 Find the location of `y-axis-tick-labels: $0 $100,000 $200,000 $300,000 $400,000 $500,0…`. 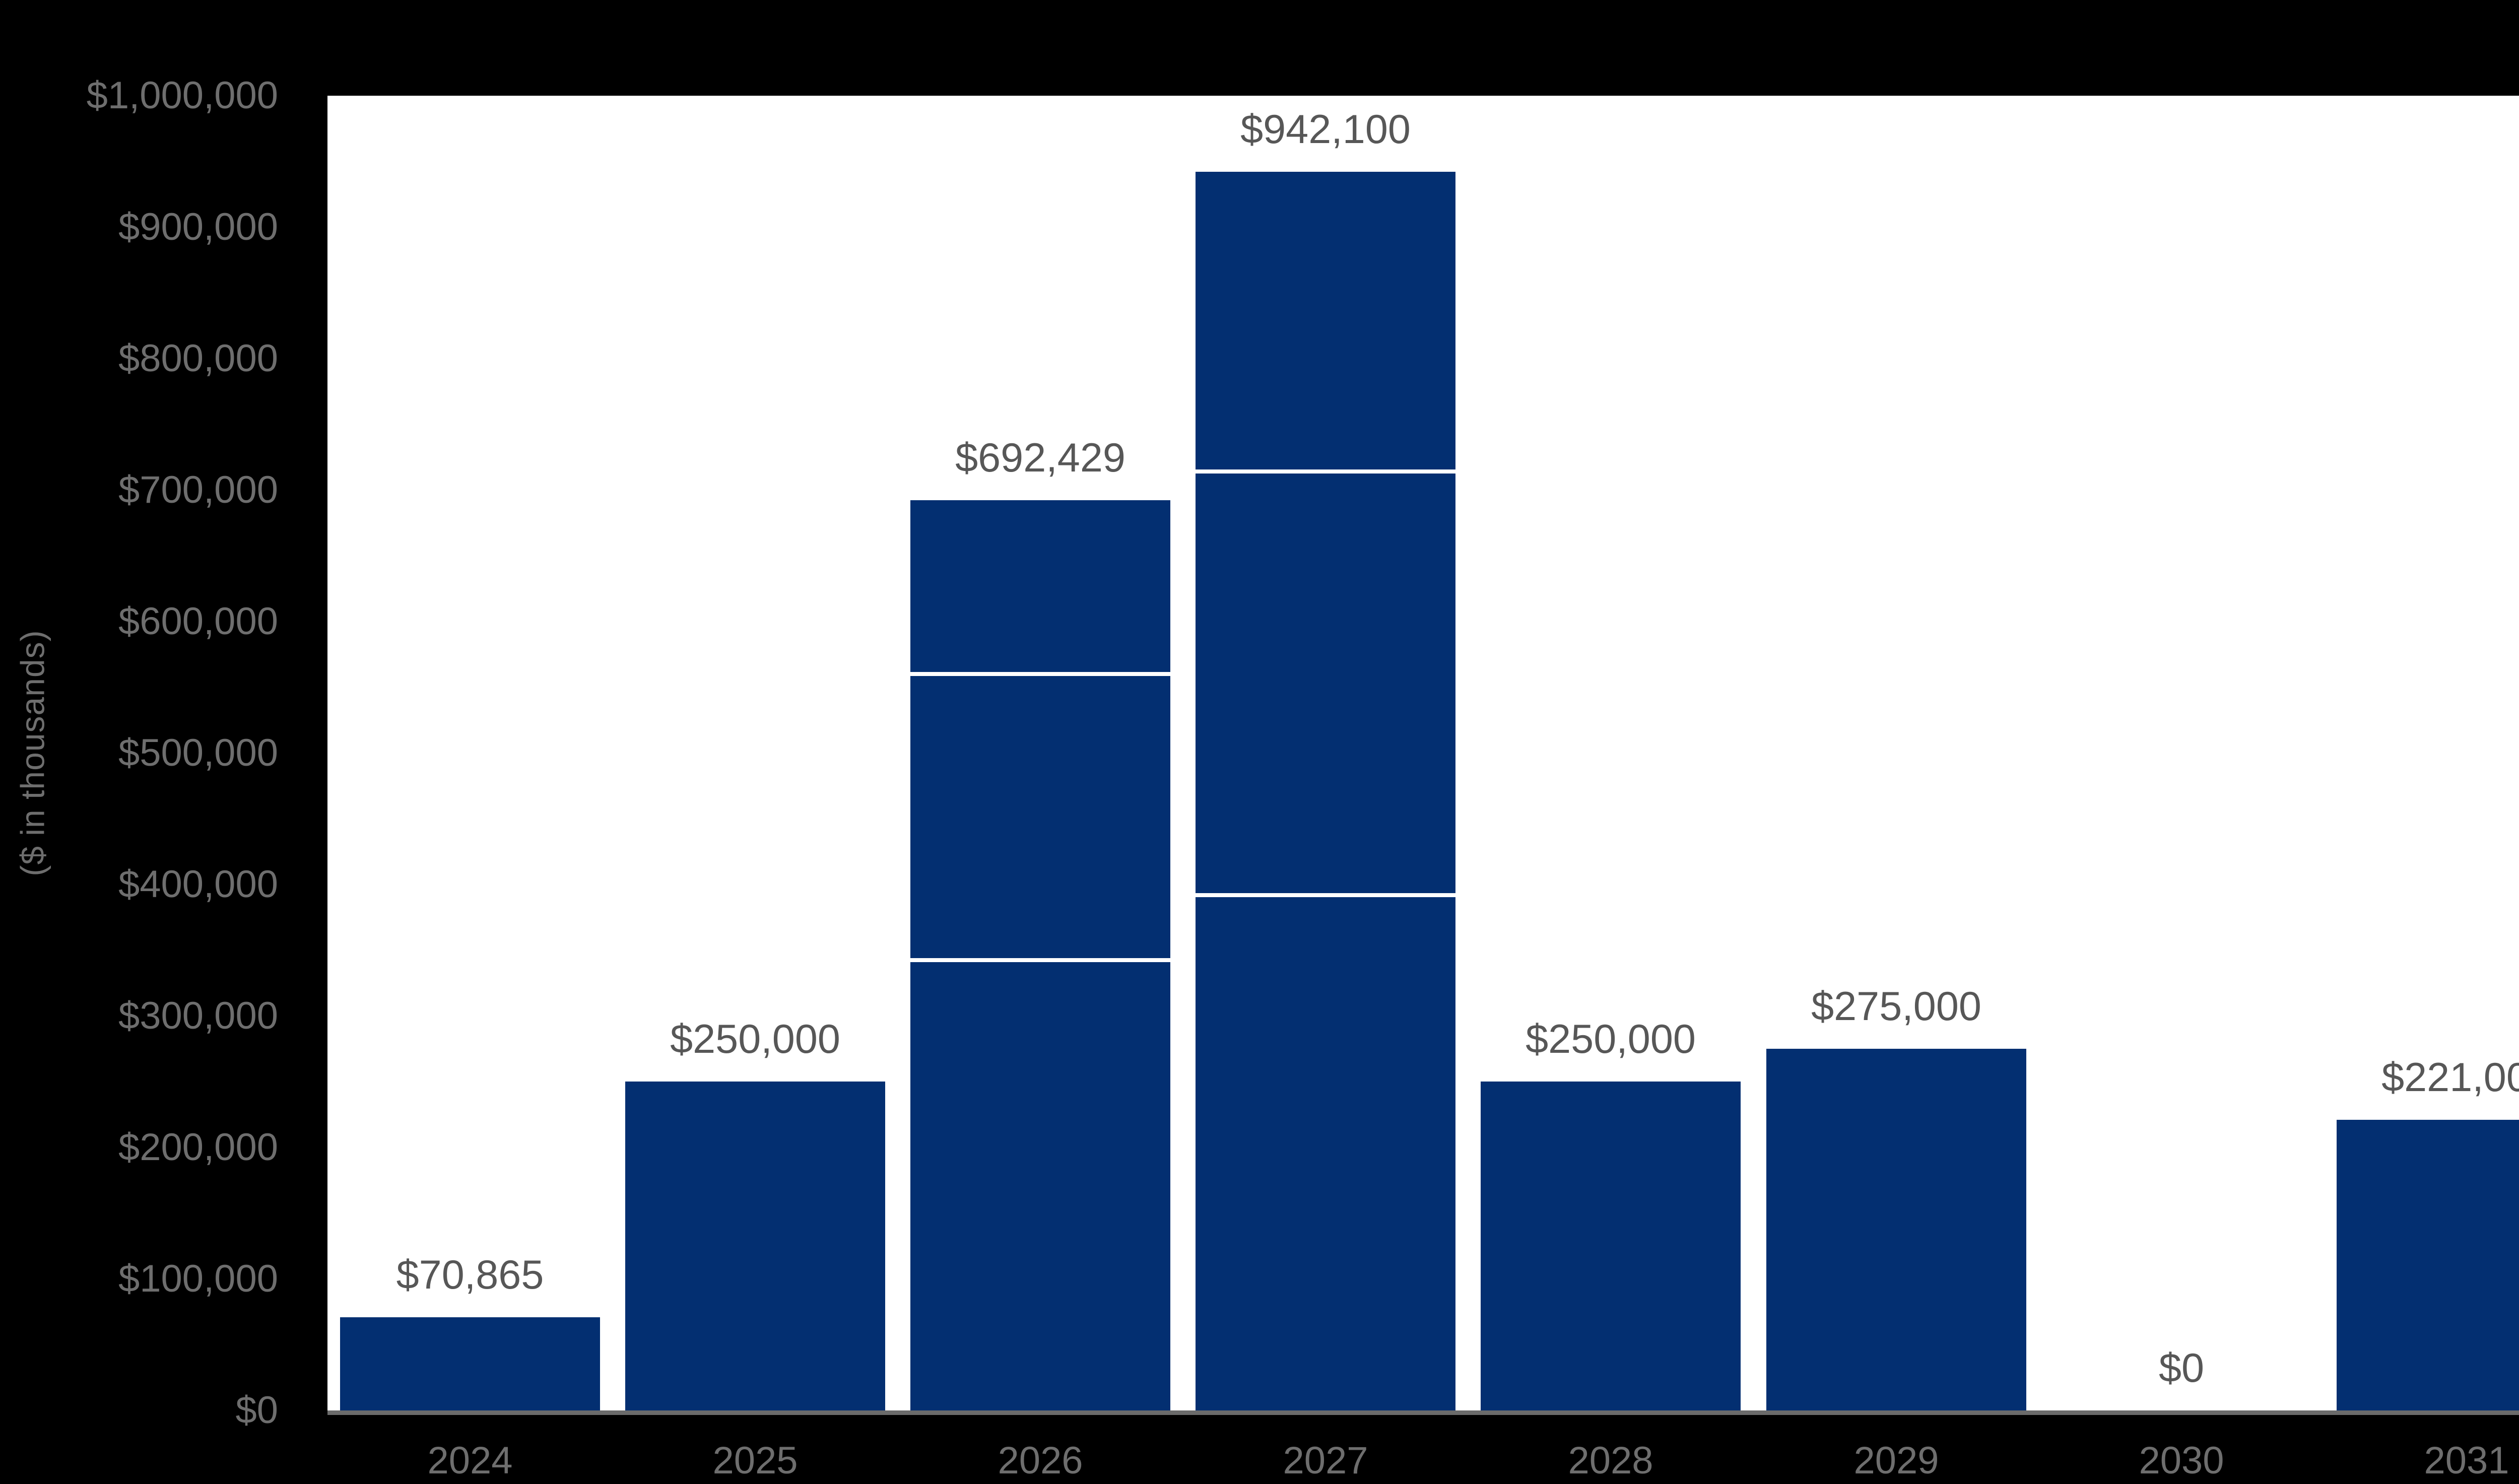

y-axis-tick-labels: $0 $100,000 $200,000 $300,000 $400,000 $500,0… is located at coordinates (139, 753).